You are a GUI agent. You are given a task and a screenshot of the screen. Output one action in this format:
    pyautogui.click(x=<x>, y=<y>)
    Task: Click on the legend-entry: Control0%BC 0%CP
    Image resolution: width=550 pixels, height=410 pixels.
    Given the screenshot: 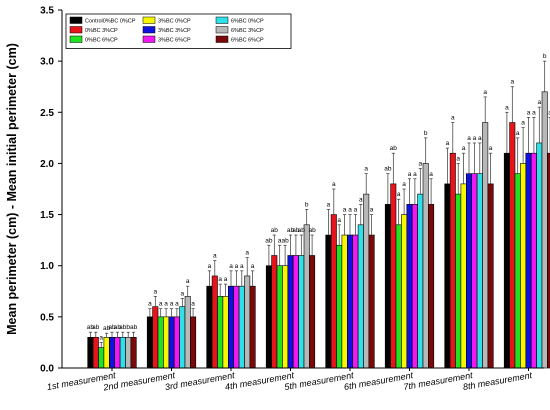 What is the action you would take?
    pyautogui.click(x=110, y=22)
    